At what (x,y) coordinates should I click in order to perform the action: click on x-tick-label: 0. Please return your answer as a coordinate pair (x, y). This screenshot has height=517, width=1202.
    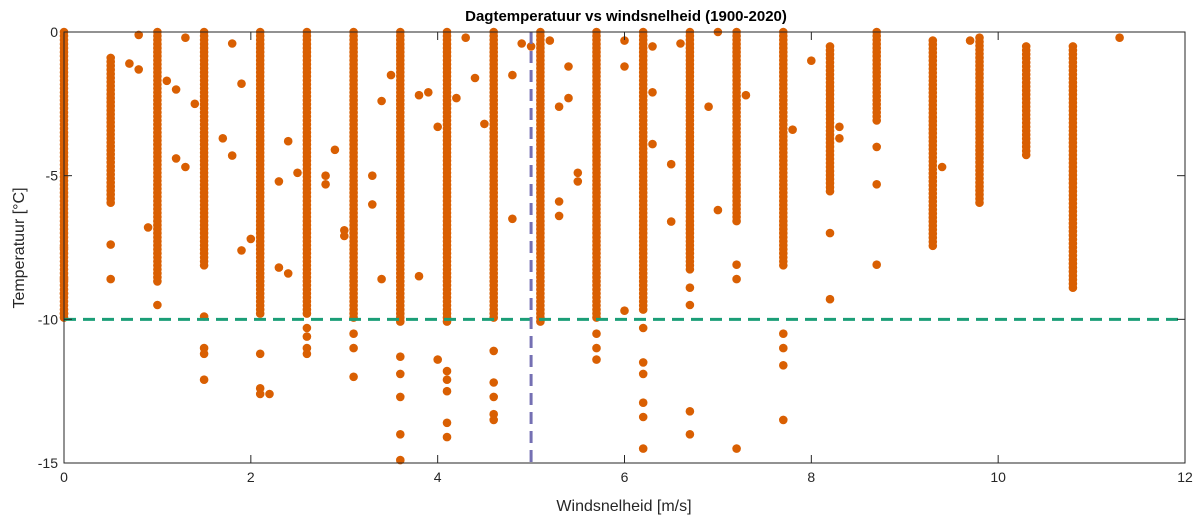
    Looking at the image, I should click on (64, 477).